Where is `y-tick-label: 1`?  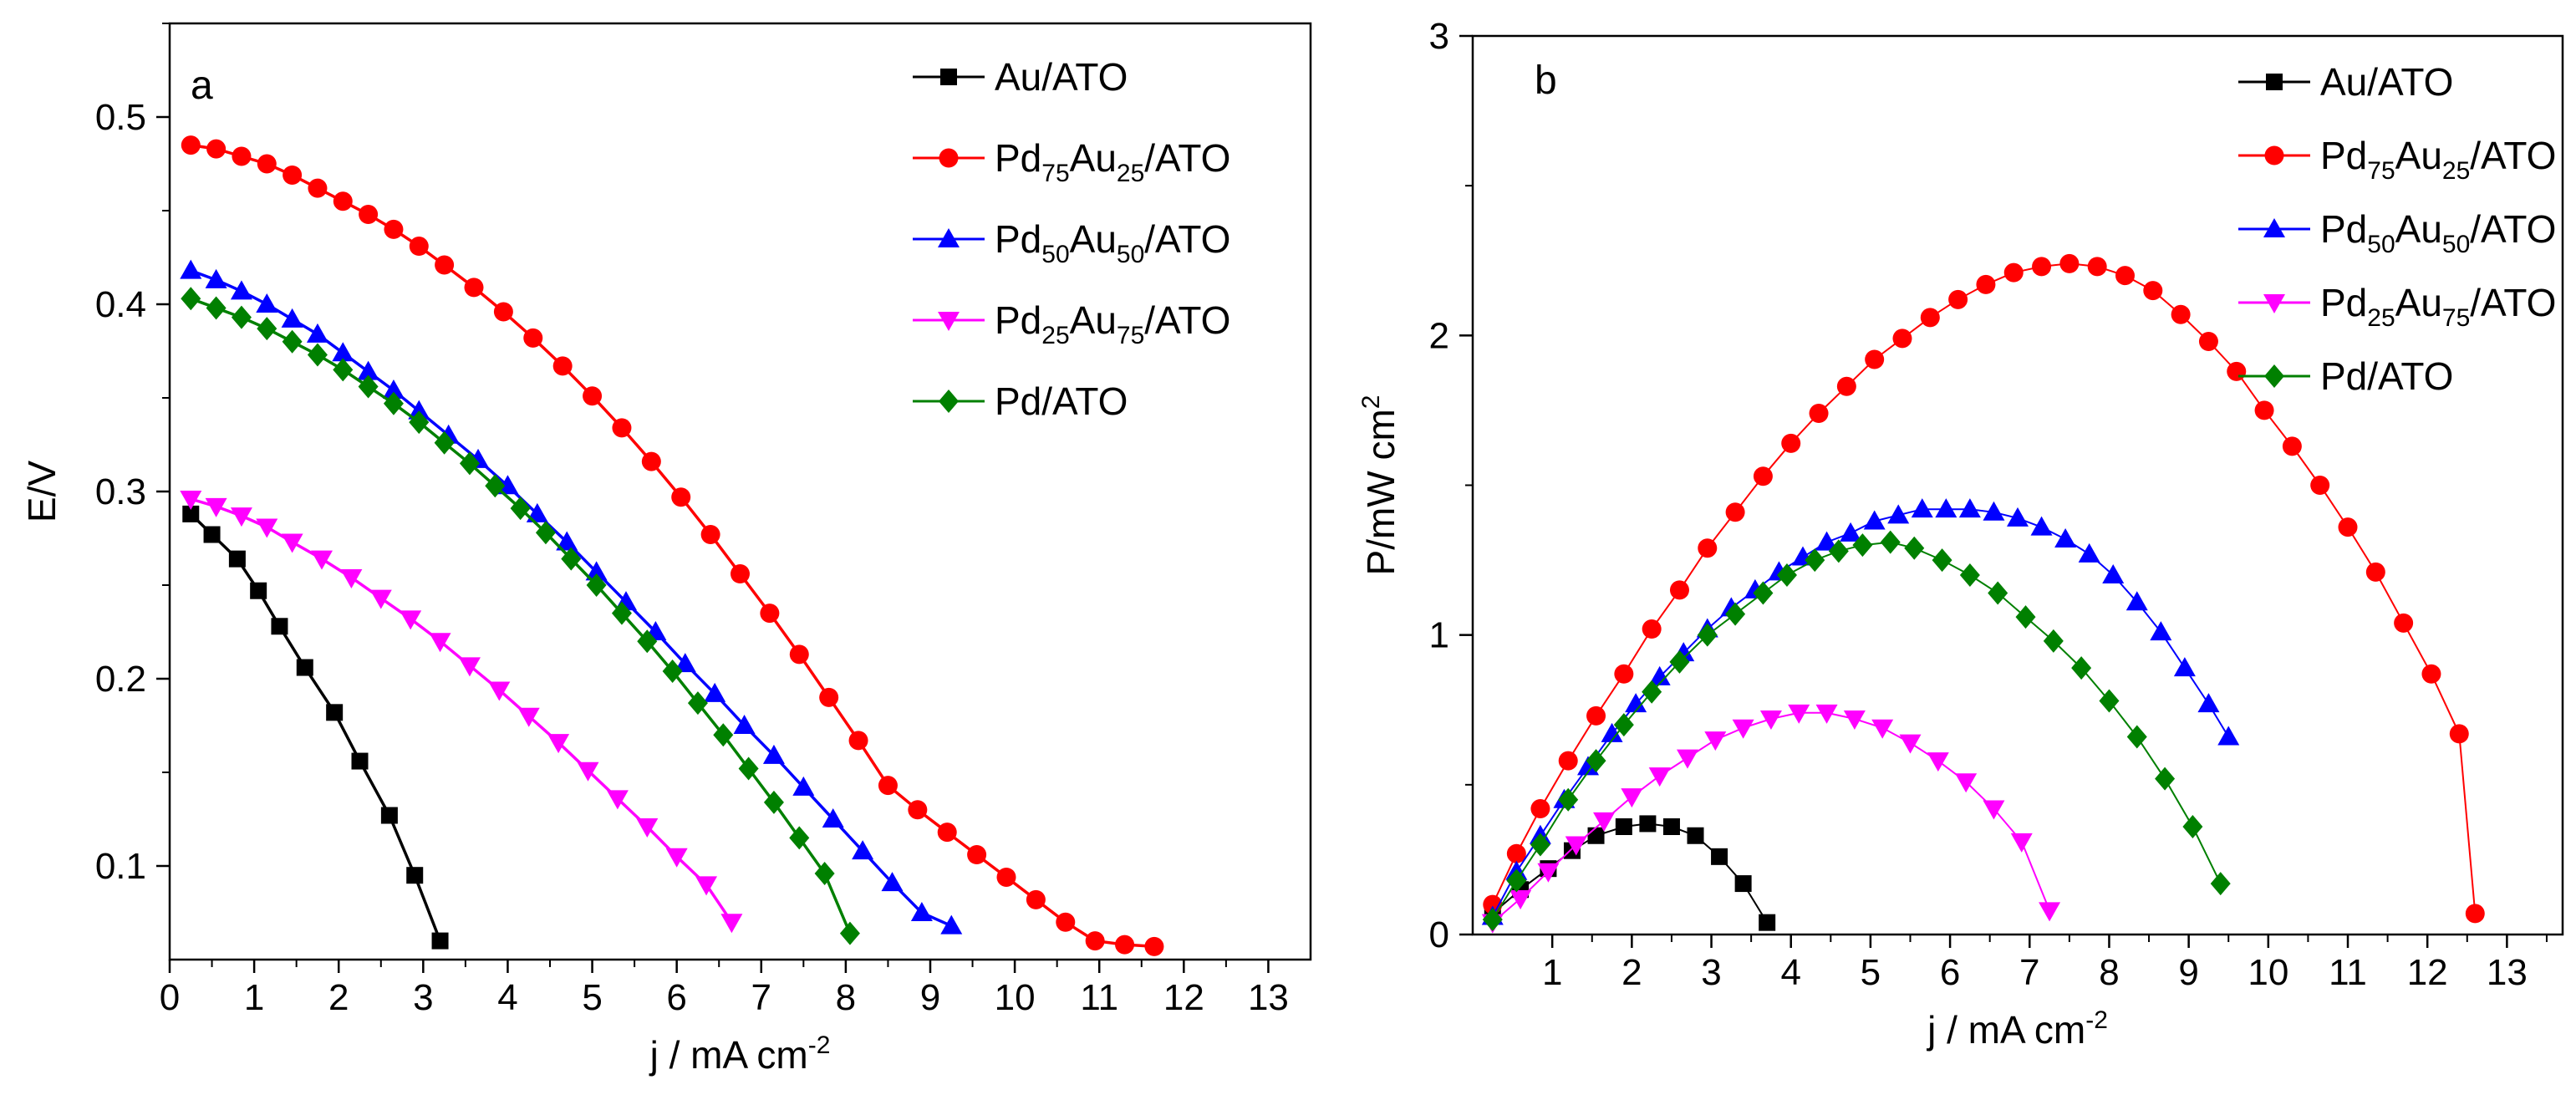 y-tick-label: 1 is located at coordinates (1439, 635).